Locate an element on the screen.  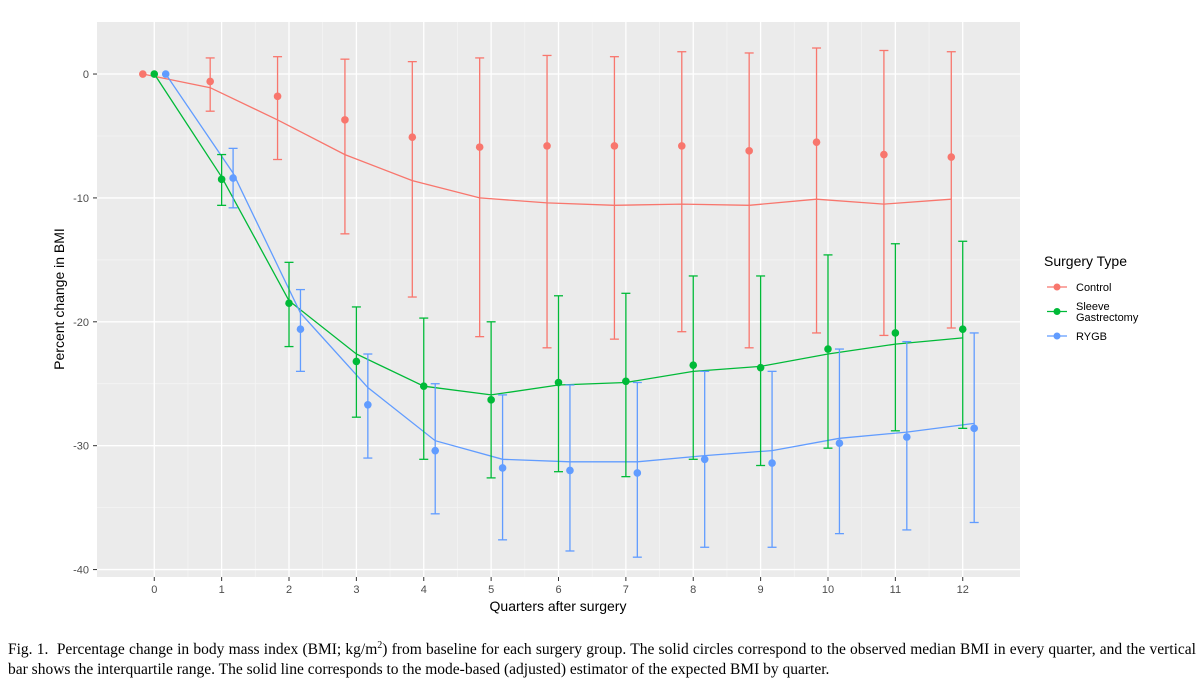
y-tick-label: -10 is located at coordinates (81, 199).